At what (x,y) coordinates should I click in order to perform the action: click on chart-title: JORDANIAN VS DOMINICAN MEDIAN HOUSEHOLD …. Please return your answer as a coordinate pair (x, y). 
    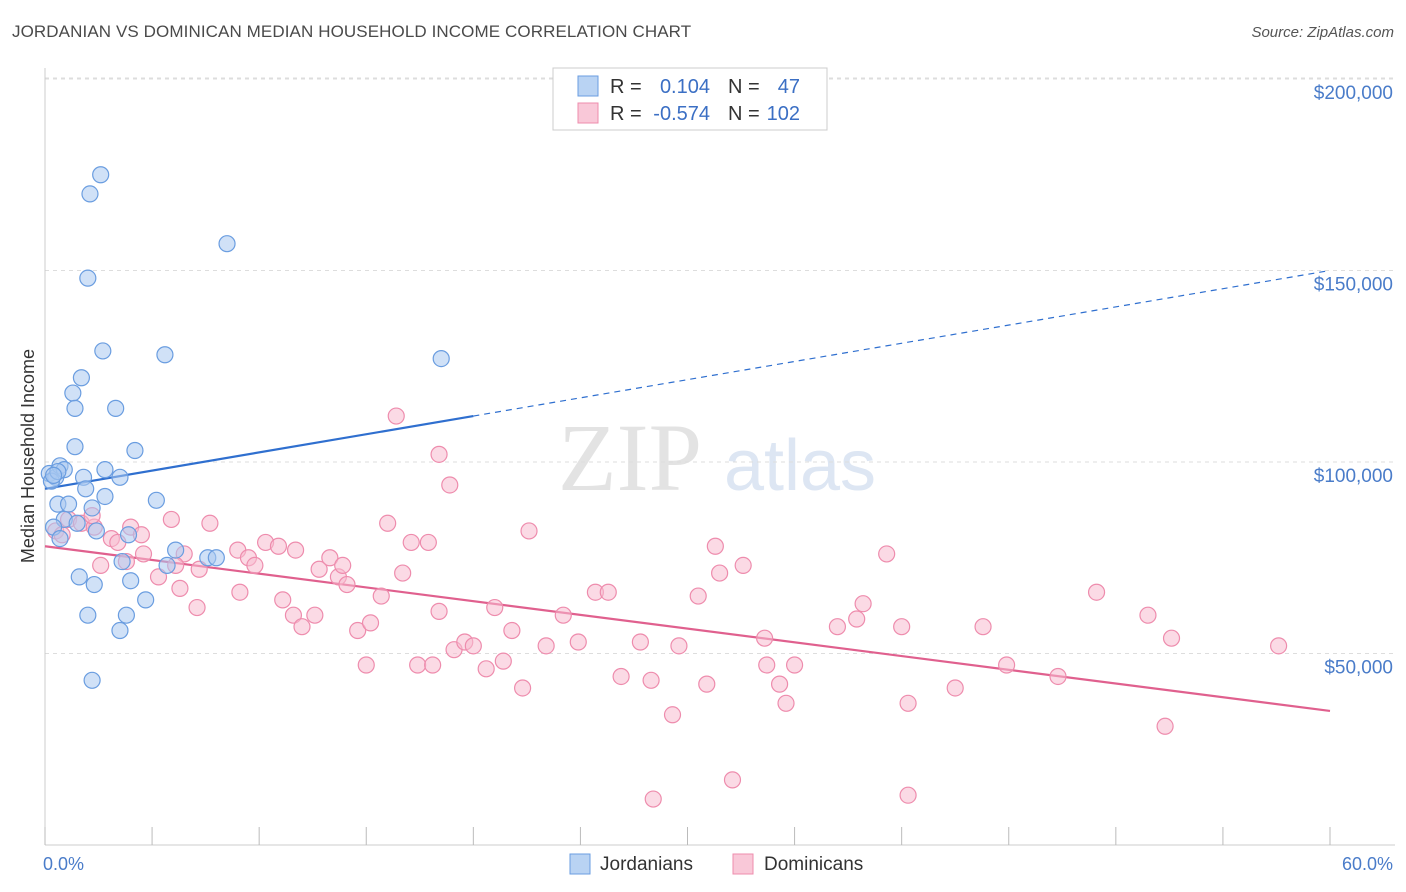
    Looking at the image, I should click on (352, 31).